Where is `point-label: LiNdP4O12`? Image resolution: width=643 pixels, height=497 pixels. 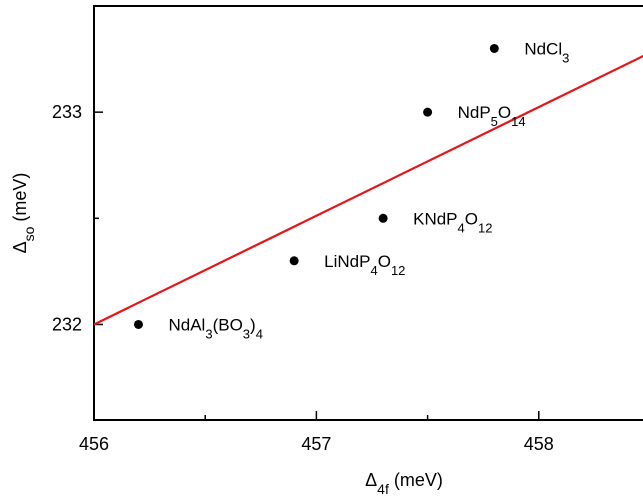 point-label: LiNdP4O12 is located at coordinates (364, 265).